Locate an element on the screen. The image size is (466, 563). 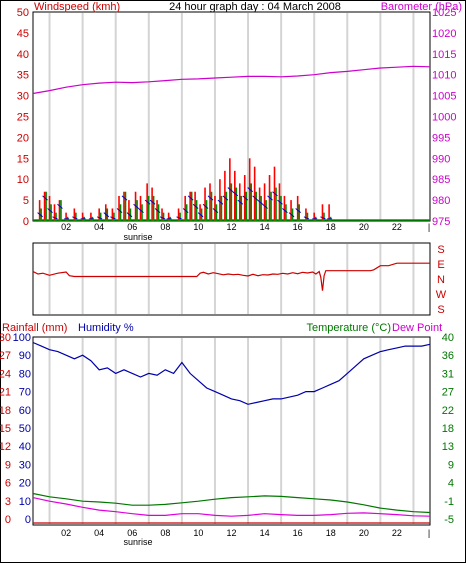
temperature-tick-label: 13 is located at coordinates (448, 447).